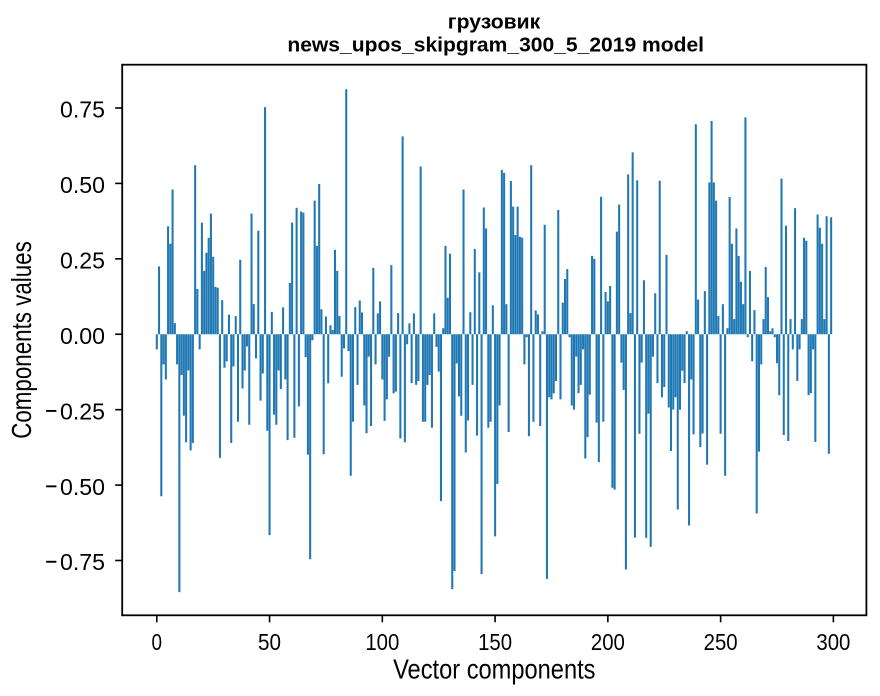 This screenshot has width=880, height=696. Describe the element at coordinates (82, 336) in the screenshot. I see `svg-text: 0.00` at that location.